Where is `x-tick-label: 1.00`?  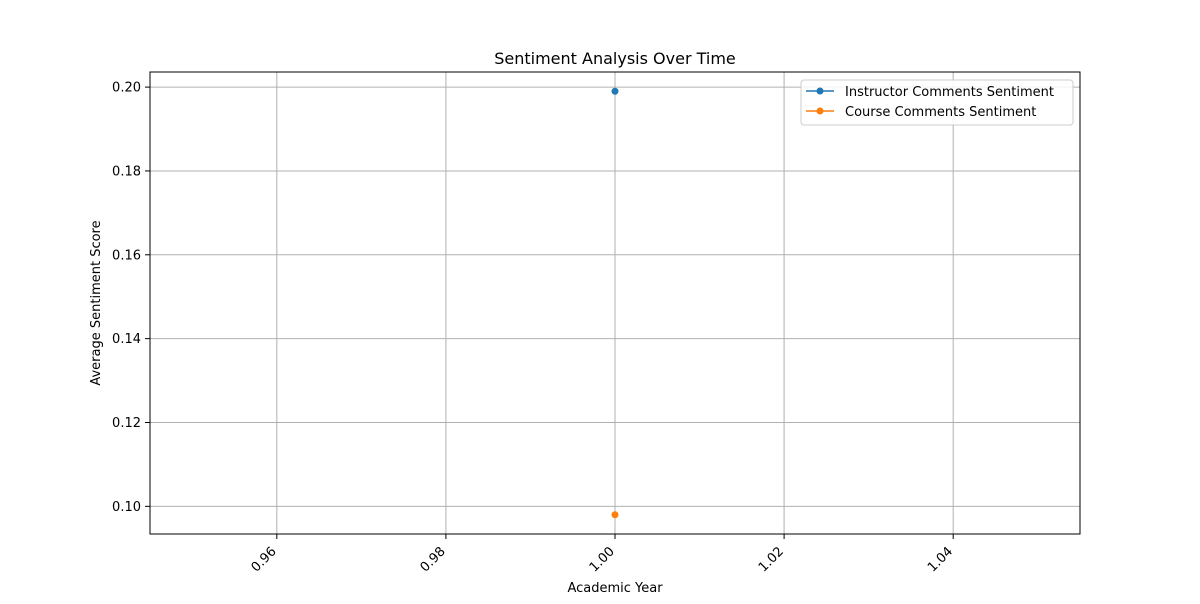 x-tick-label: 1.00 is located at coordinates (602, 559).